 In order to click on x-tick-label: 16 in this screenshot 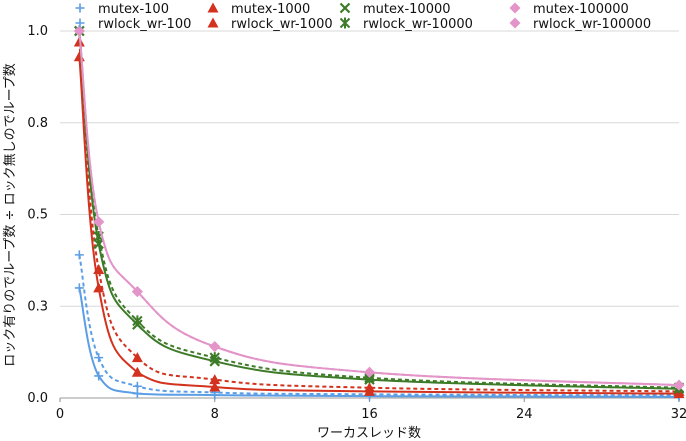, I will do `click(369, 414)`.